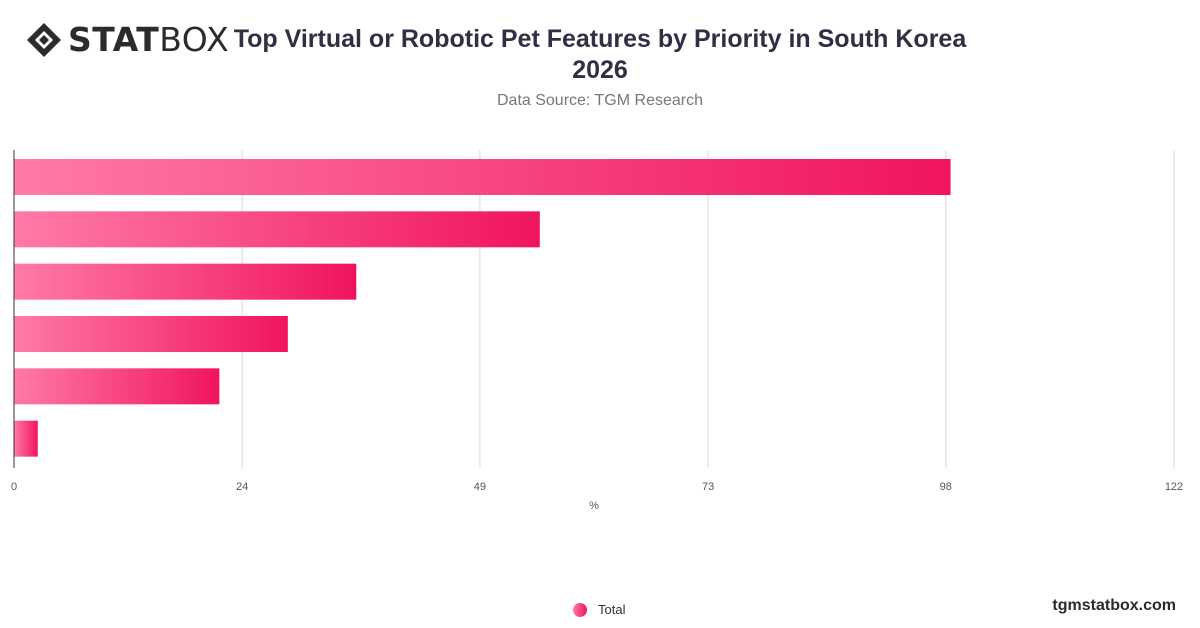 The width and height of the screenshot is (1200, 628). What do you see at coordinates (612, 609) in the screenshot?
I see `legend-label: Total` at bounding box center [612, 609].